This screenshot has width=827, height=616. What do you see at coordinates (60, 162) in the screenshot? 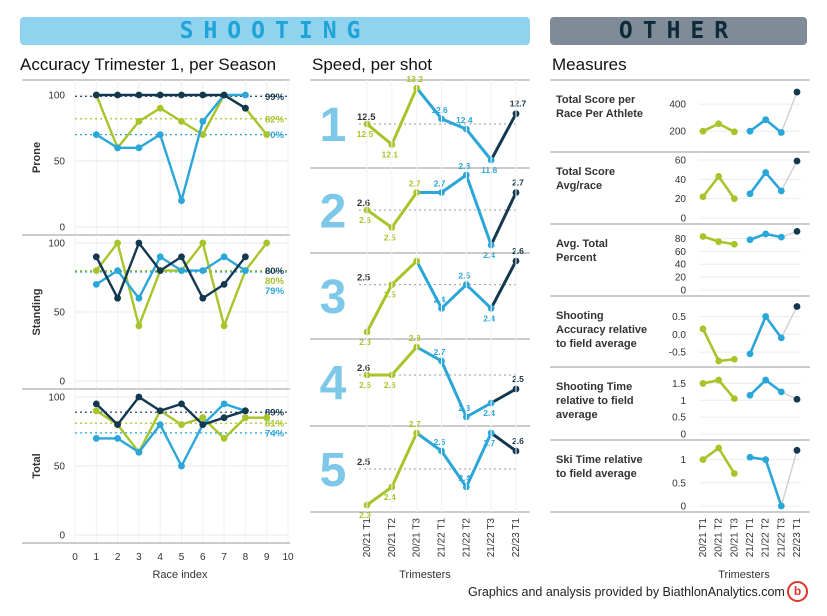
I see `accuracy-ytick: 50` at bounding box center [60, 162].